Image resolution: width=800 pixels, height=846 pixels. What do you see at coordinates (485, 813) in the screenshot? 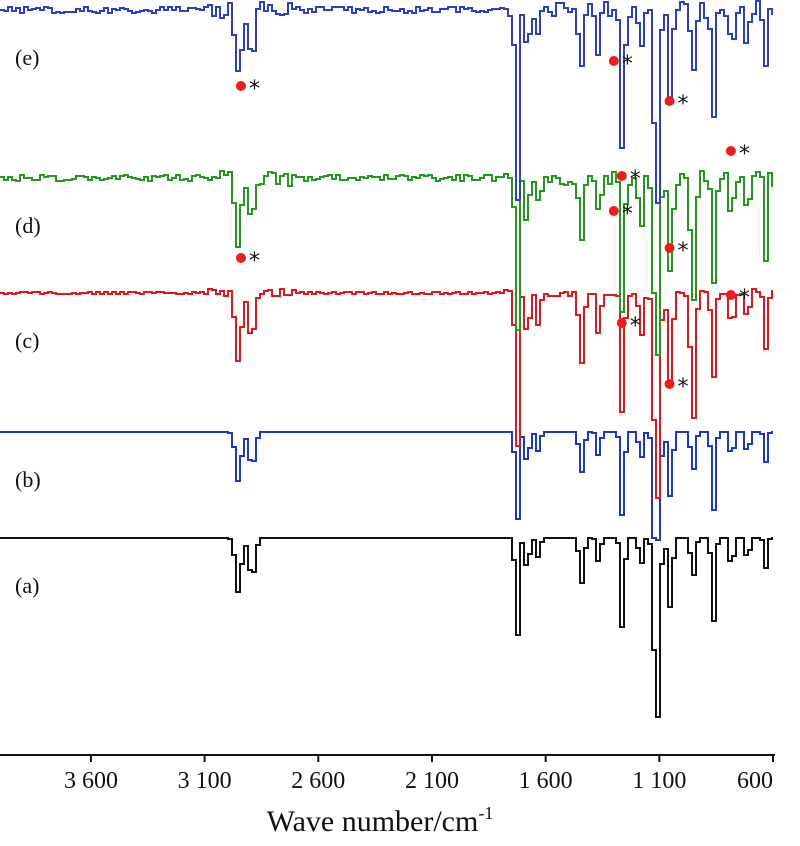
I see `x-axis-title-superscript: -1` at bounding box center [485, 813].